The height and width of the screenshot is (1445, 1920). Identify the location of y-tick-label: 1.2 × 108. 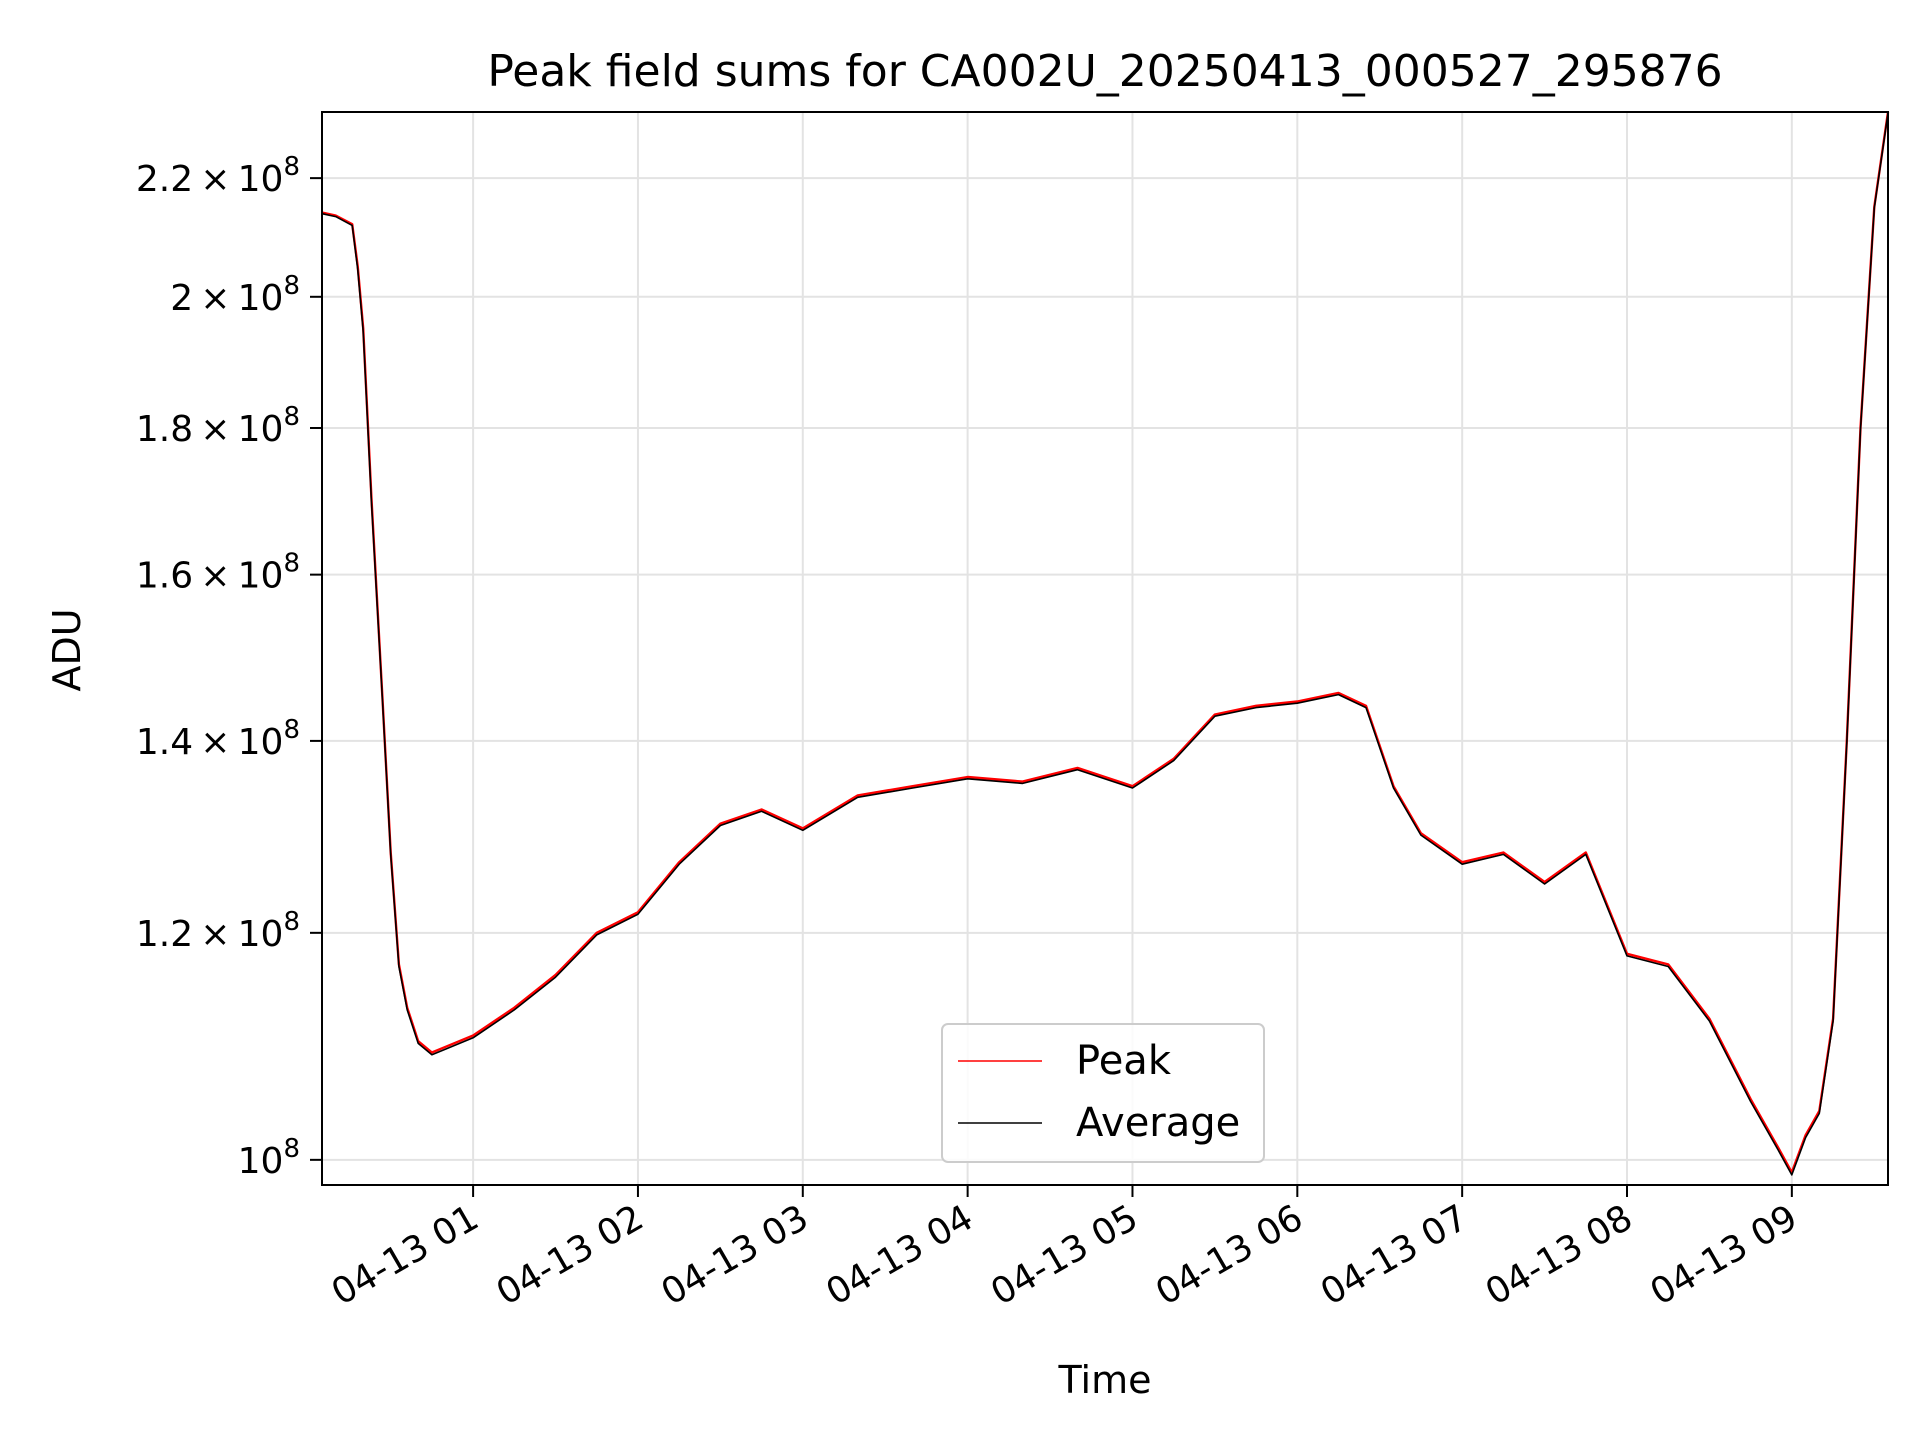
(218, 931).